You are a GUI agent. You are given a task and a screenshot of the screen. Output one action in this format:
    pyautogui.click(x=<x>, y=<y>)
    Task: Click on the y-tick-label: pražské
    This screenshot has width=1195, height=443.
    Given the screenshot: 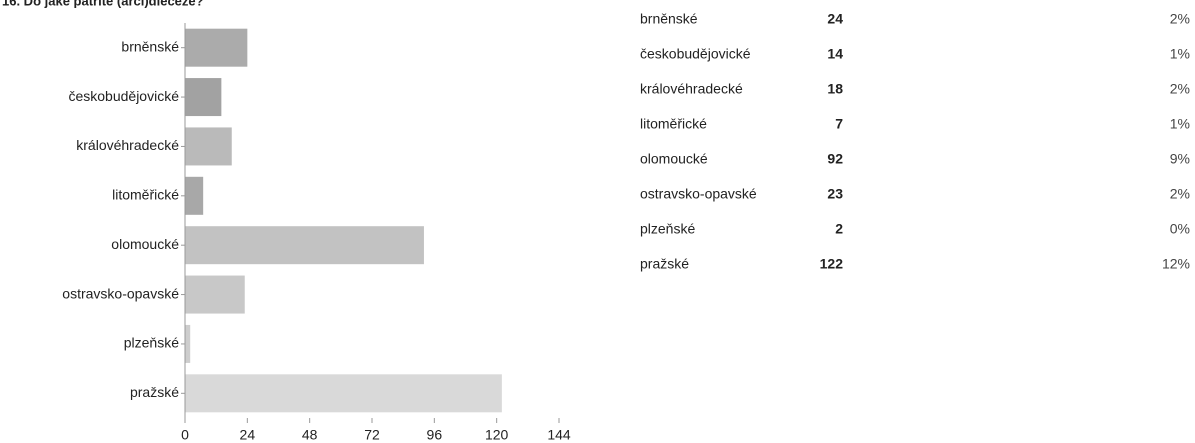 What is the action you would take?
    pyautogui.click(x=154, y=392)
    